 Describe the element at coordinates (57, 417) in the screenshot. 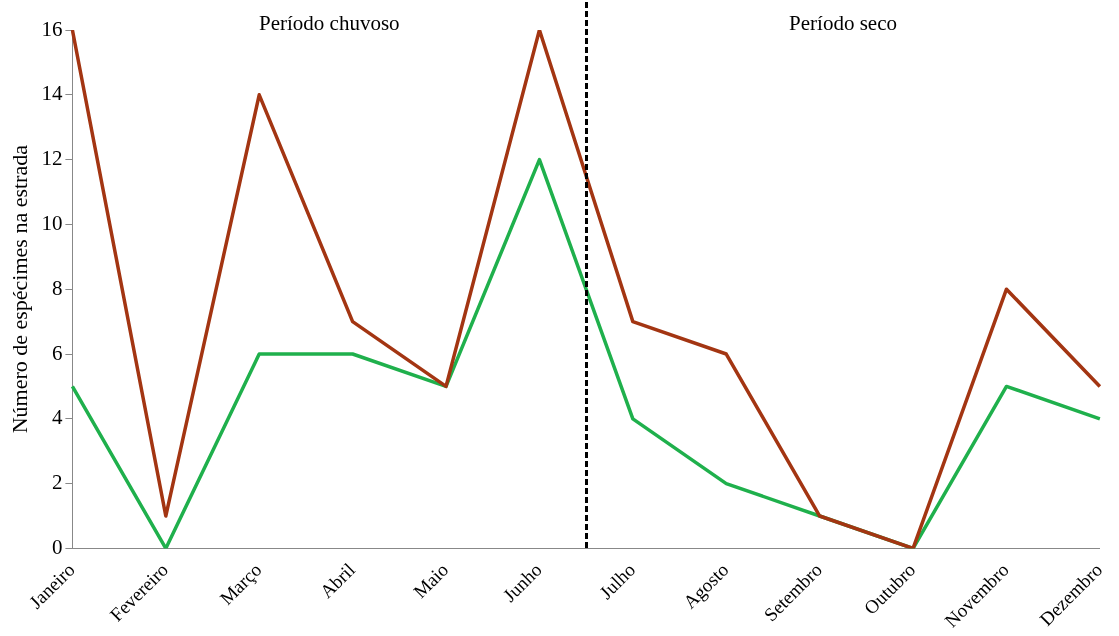

I see `y-tick-label: 4` at that location.